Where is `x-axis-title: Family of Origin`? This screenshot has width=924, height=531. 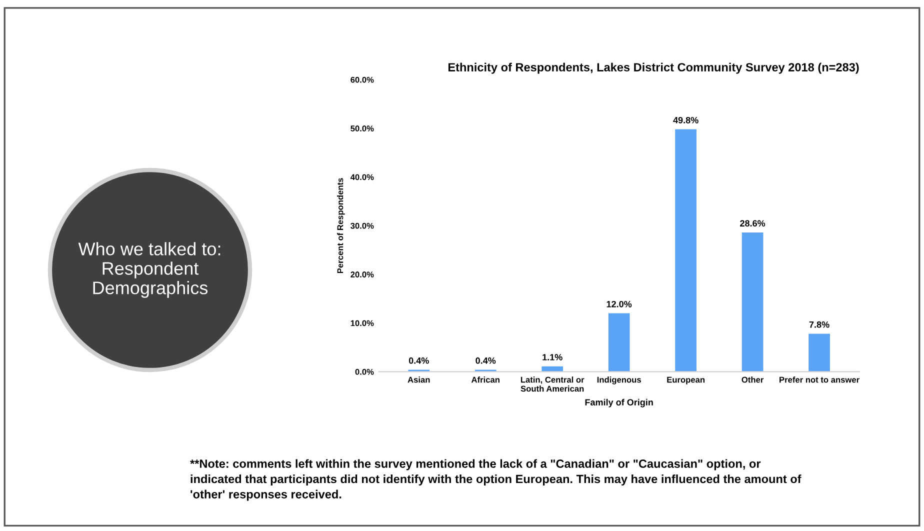
x-axis-title: Family of Origin is located at coordinates (619, 403).